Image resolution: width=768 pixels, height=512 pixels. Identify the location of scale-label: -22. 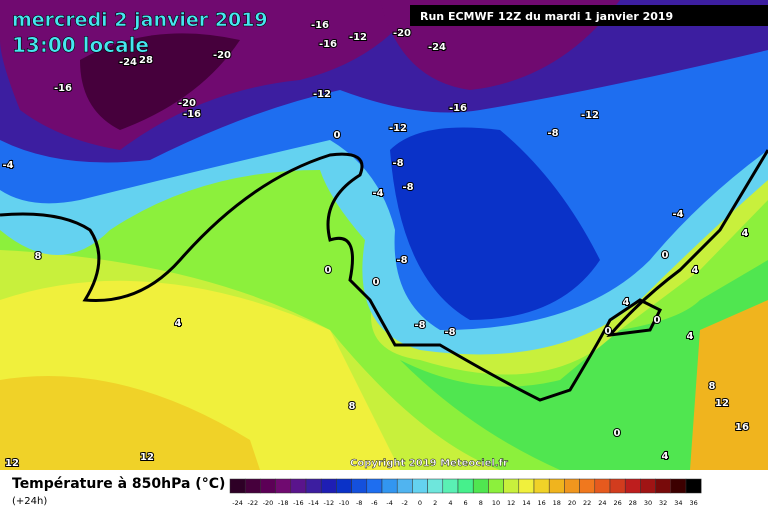
(252, 503).